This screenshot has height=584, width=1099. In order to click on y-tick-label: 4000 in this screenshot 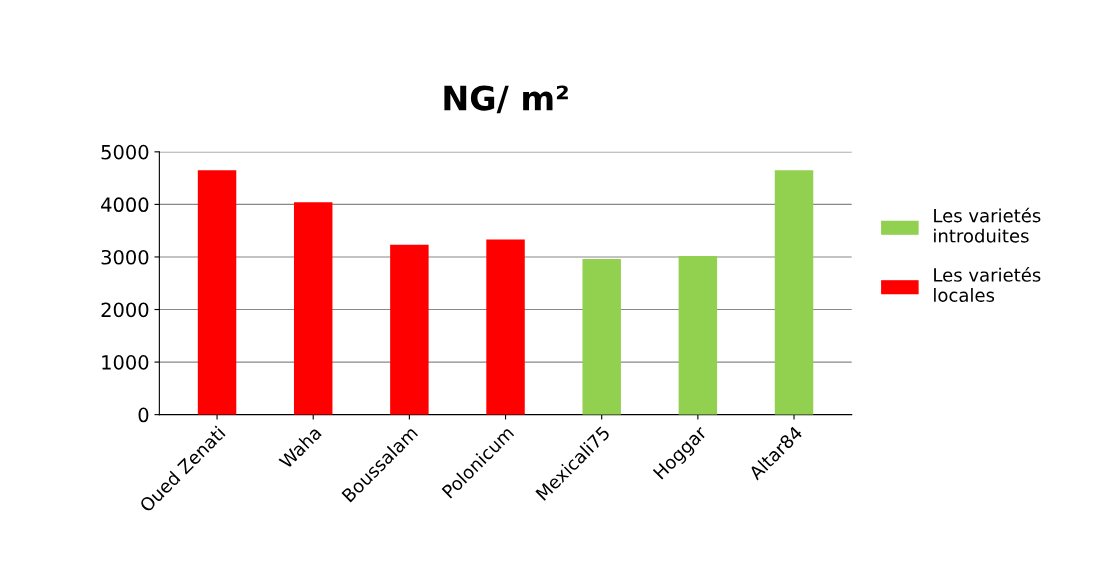, I will do `click(125, 205)`.